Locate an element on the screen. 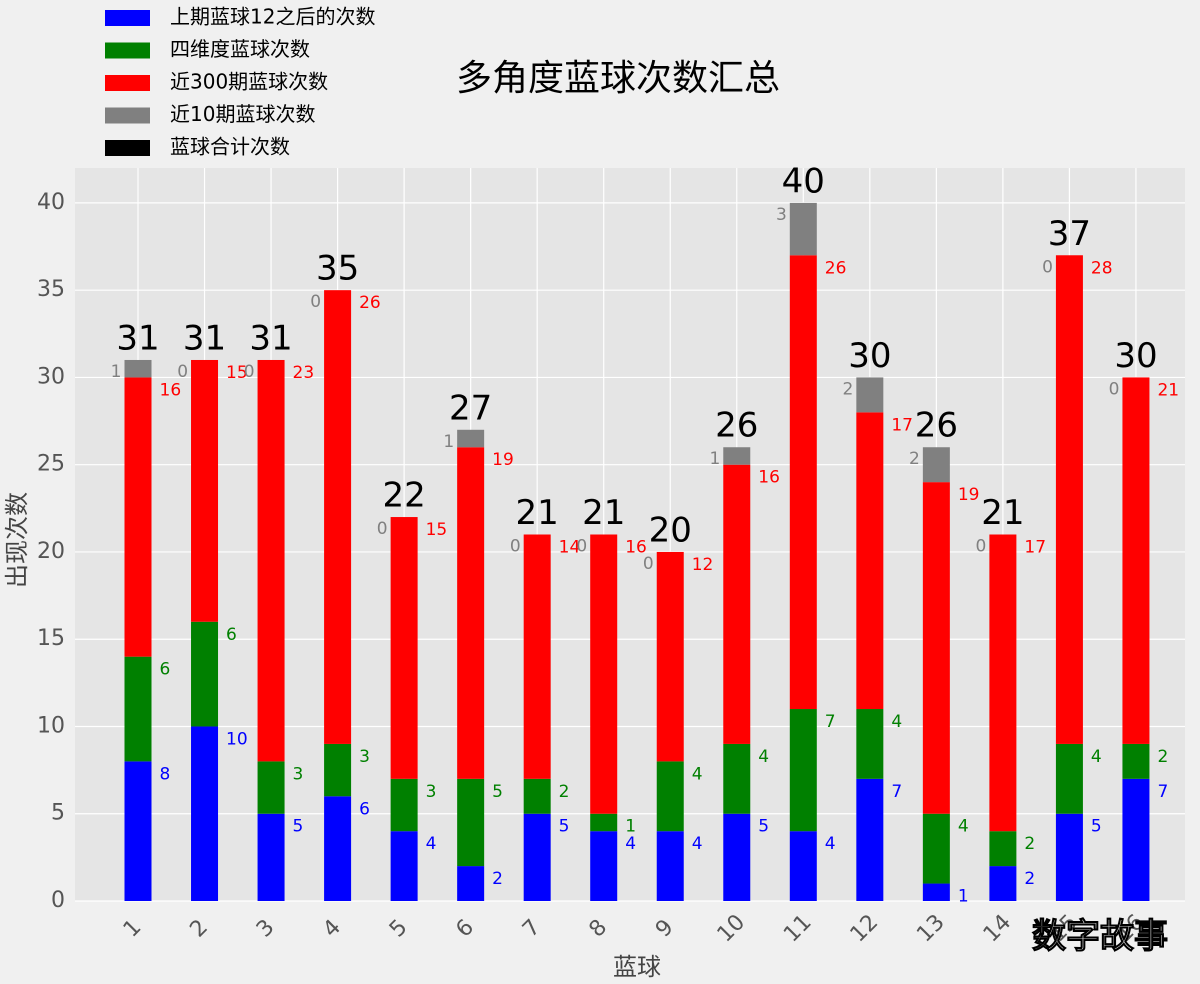  total-label: 26 is located at coordinates (736, 426).